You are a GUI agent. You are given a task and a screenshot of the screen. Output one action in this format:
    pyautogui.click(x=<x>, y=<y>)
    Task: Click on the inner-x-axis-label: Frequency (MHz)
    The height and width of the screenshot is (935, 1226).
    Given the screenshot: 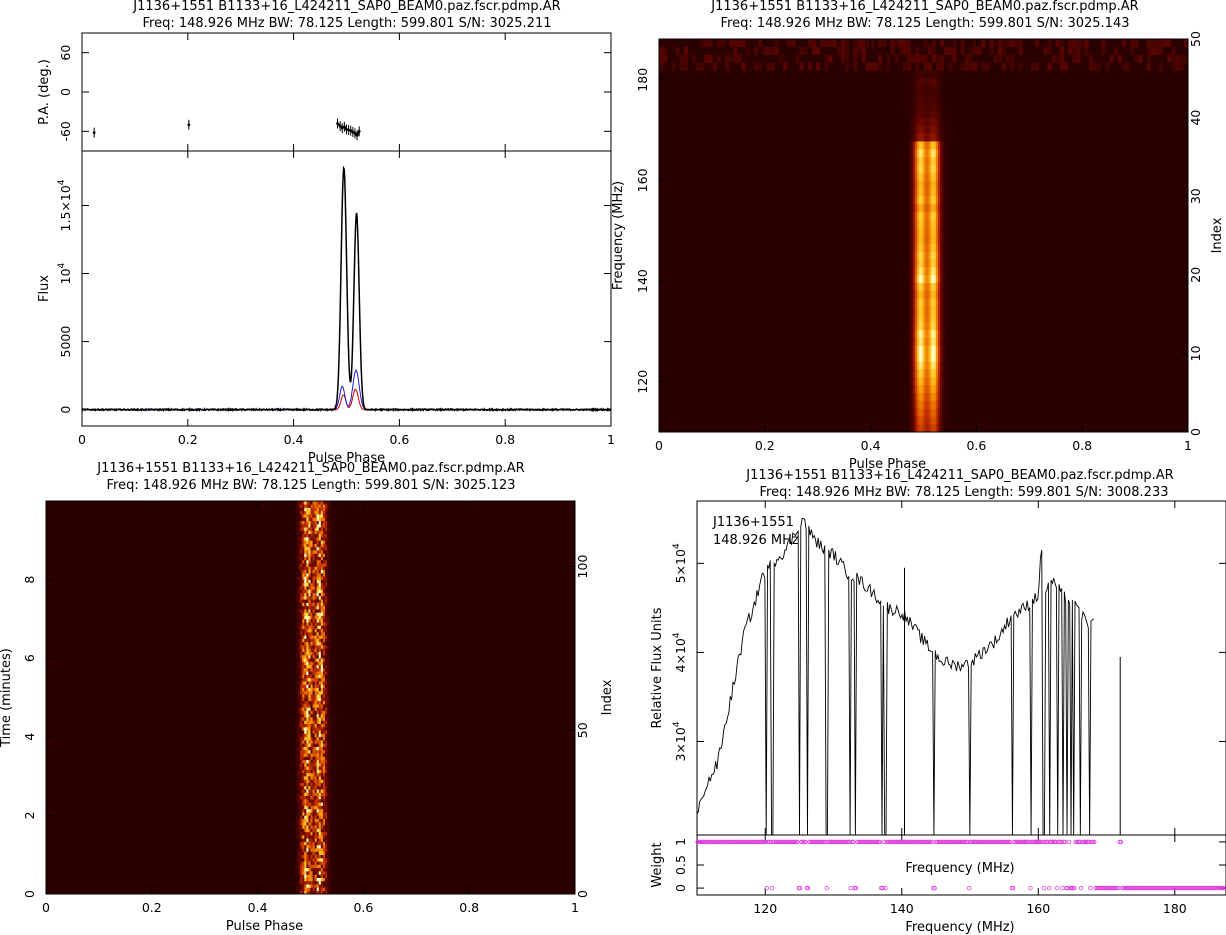 What is the action you would take?
    pyautogui.click(x=959, y=868)
    